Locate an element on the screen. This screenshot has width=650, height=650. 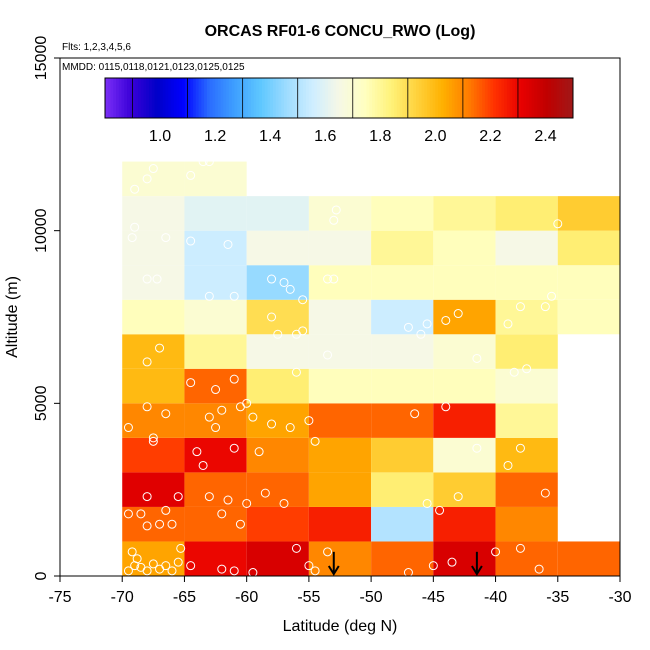
x-tick-label: -75 is located at coordinates (59, 597).